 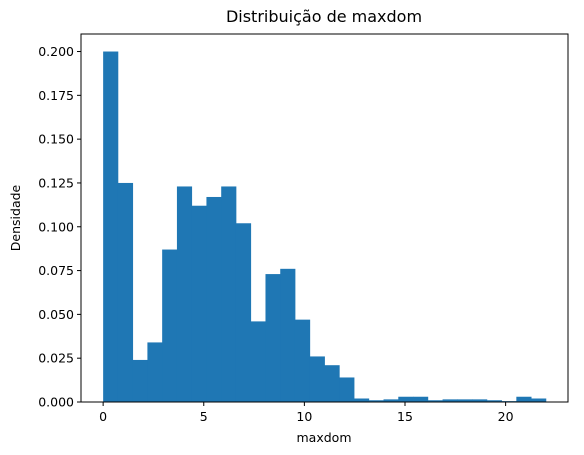 I want to click on y-tick-label-2: 0.050, so click(x=56, y=314).